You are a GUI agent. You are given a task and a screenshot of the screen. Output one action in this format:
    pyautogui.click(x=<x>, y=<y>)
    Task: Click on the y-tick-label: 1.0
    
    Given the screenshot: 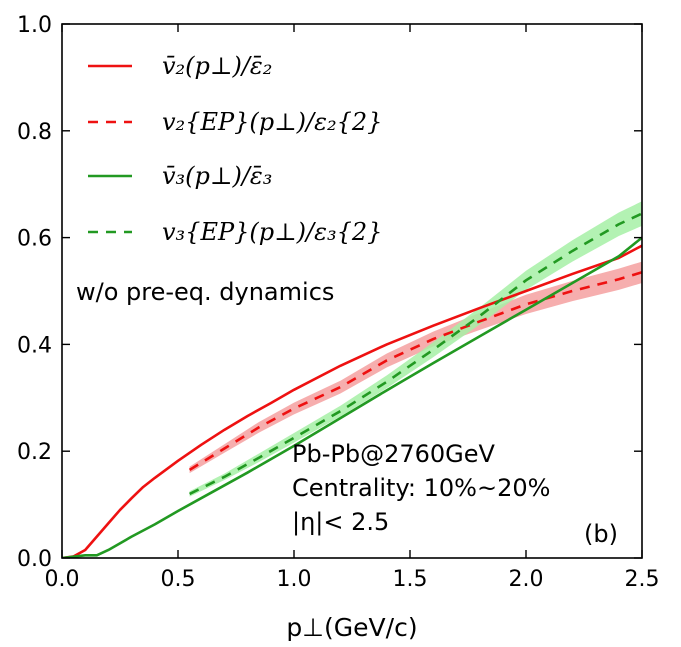 What is the action you would take?
    pyautogui.click(x=34, y=25)
    